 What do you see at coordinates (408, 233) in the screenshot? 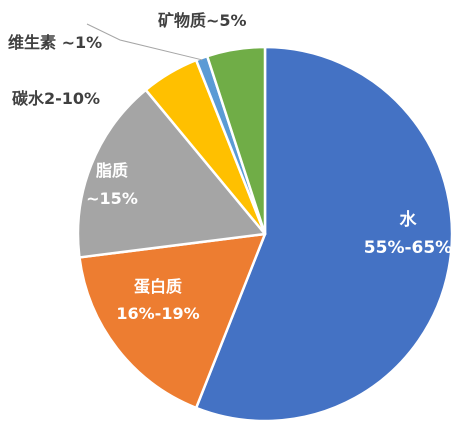
I see `slice-label-0: 水 55%-65%` at bounding box center [408, 233].